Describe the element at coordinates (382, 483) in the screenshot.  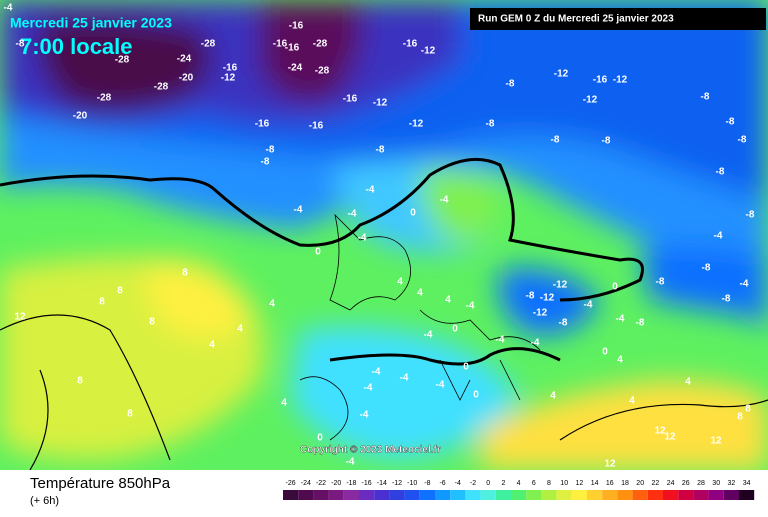
I see `scale-label: -14` at that location.